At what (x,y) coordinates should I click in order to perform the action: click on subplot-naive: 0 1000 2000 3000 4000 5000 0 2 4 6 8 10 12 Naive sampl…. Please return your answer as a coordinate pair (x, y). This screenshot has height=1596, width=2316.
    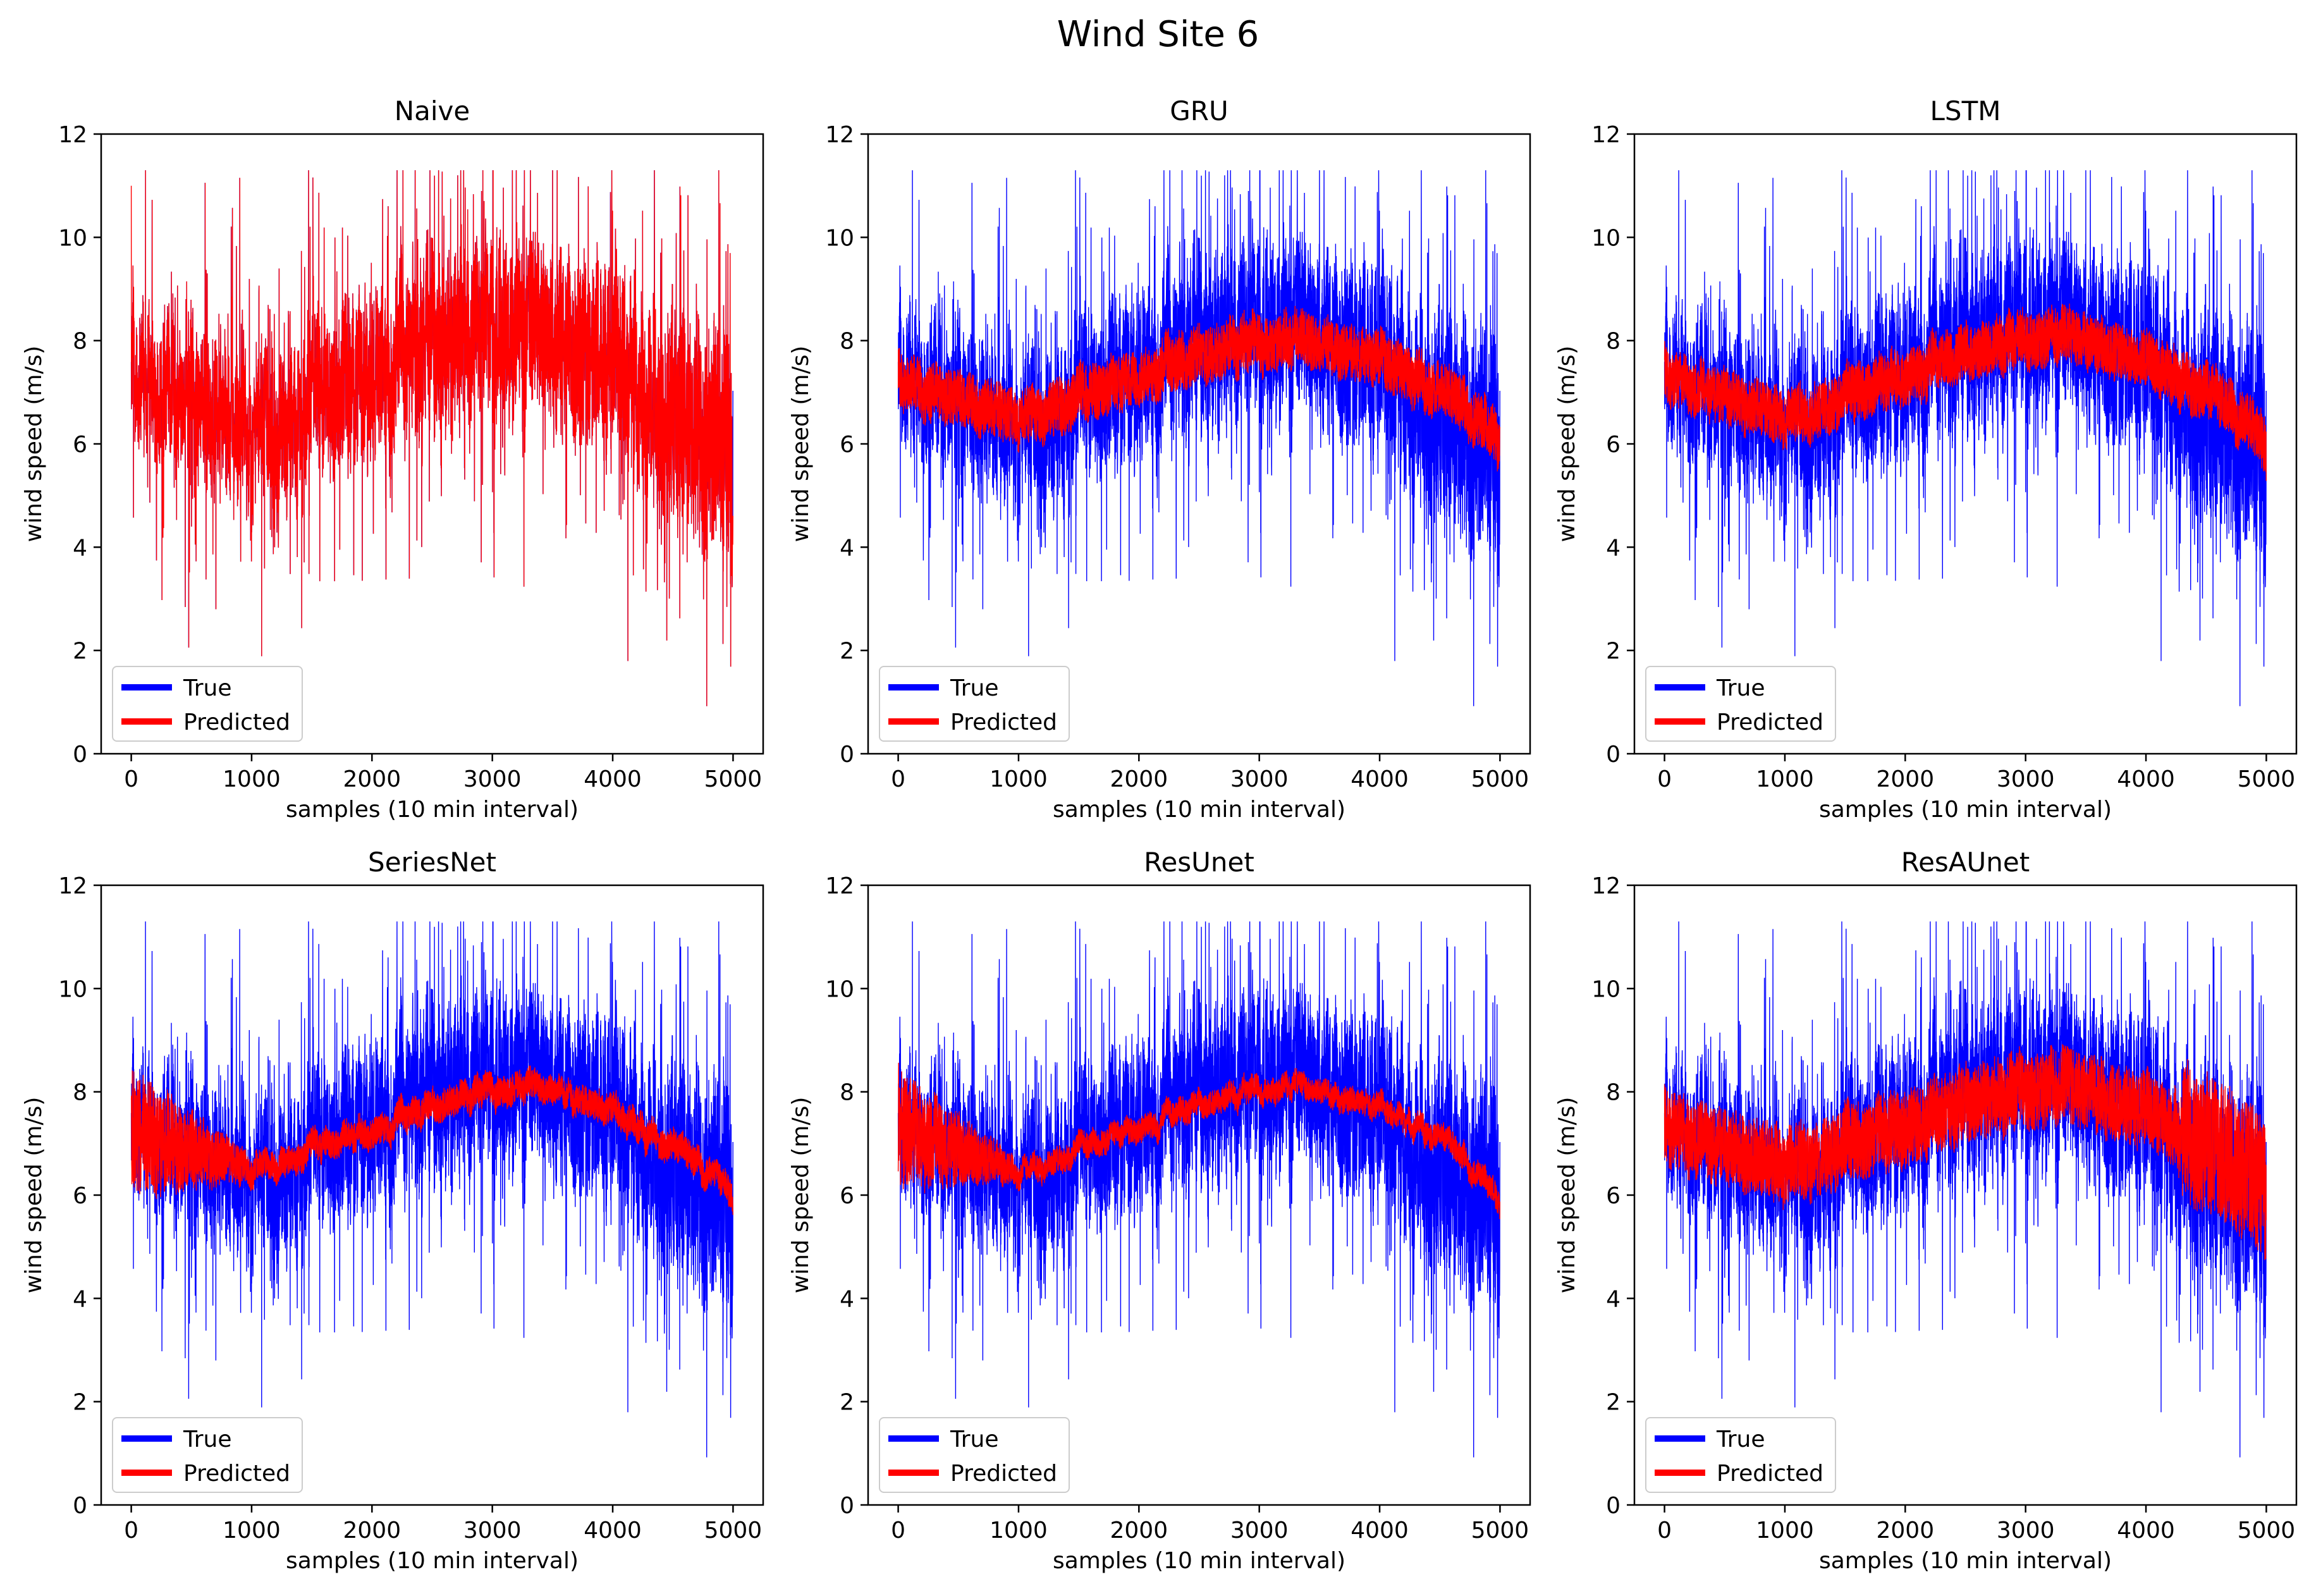
    Looking at the image, I should click on (392, 459).